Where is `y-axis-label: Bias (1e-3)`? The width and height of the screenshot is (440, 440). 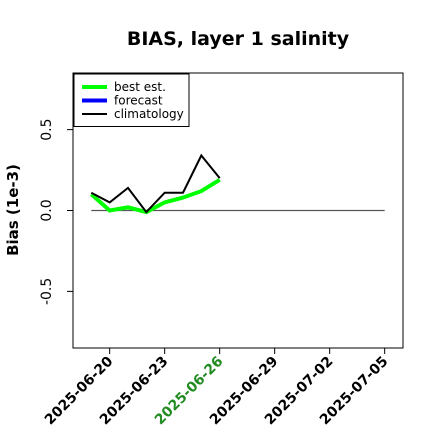 y-axis-label: Bias (1e-3) is located at coordinates (13, 210).